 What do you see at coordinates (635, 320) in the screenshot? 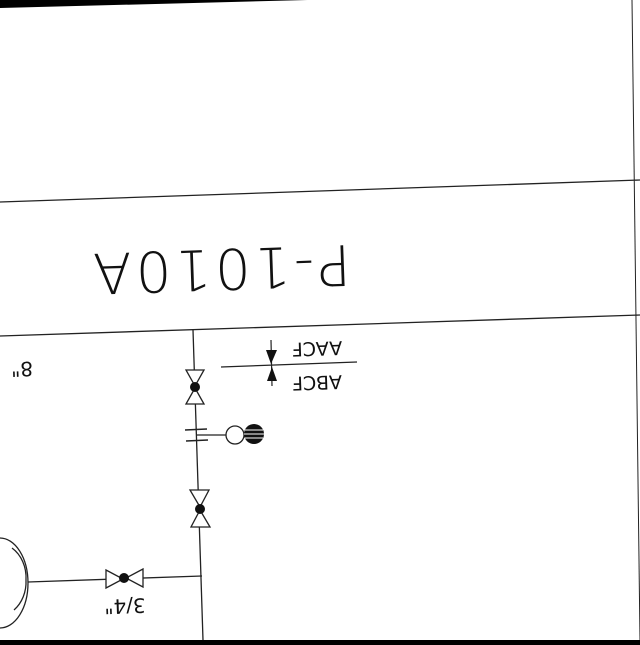
I see `sheet-right-edge` at bounding box center [635, 320].